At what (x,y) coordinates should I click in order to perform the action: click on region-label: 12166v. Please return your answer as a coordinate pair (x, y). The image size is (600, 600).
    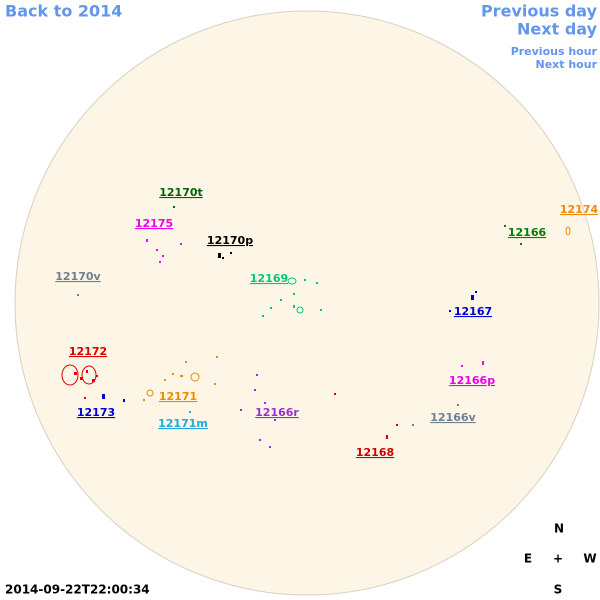
    Looking at the image, I should click on (453, 417).